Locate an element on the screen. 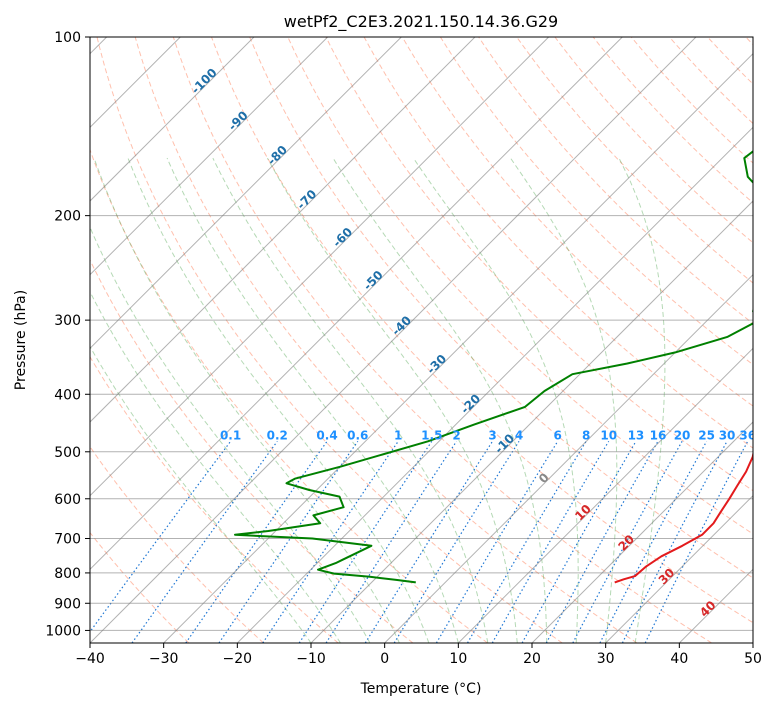 The height and width of the screenshot is (708, 775). x-tick-label: 40 is located at coordinates (679, 659).